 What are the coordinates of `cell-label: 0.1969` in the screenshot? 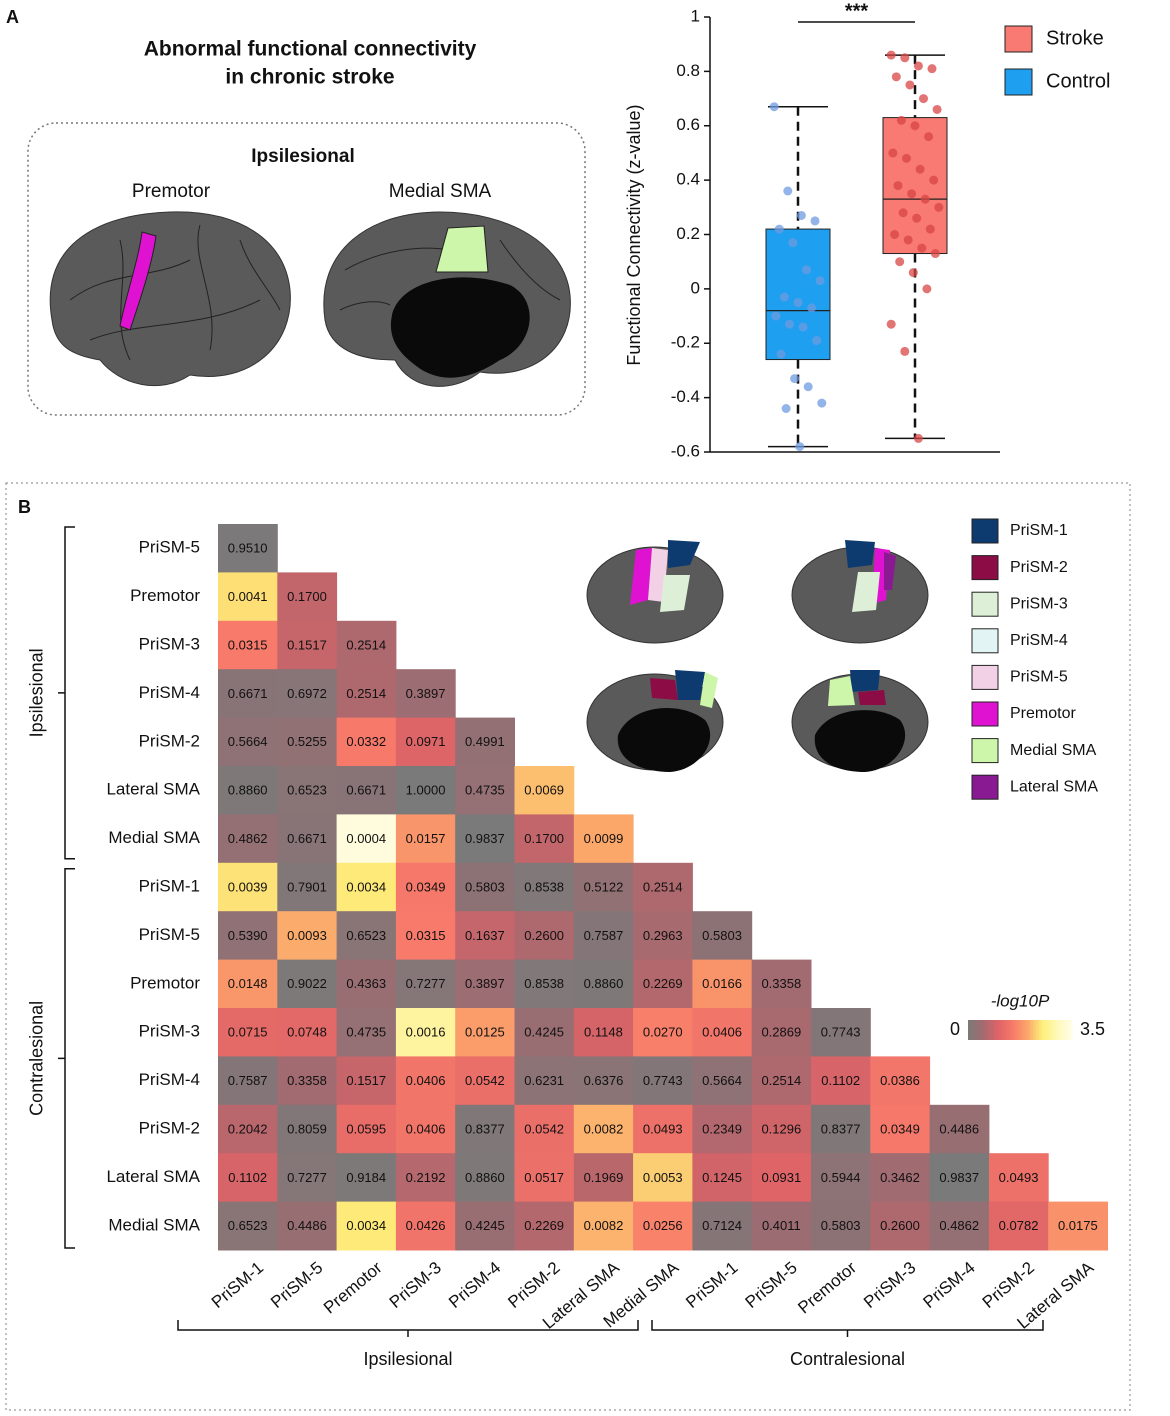 It's located at (604, 1177).